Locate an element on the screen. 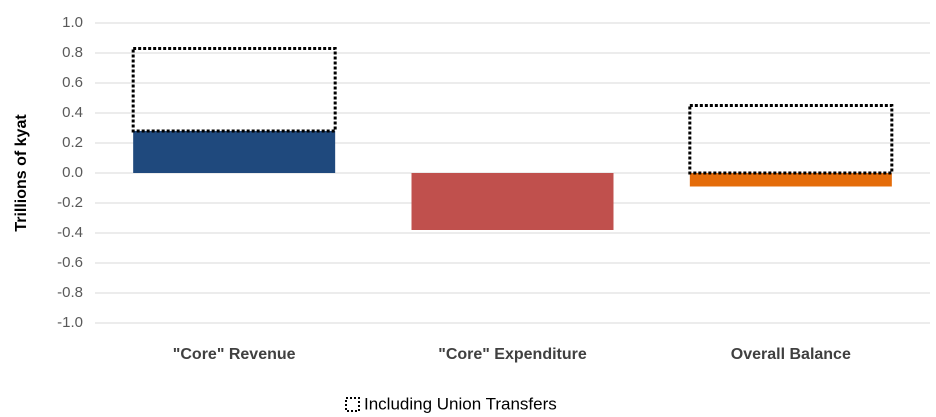 This screenshot has width=936, height=417. legend-label: Including Union Transfers is located at coordinates (460, 403).